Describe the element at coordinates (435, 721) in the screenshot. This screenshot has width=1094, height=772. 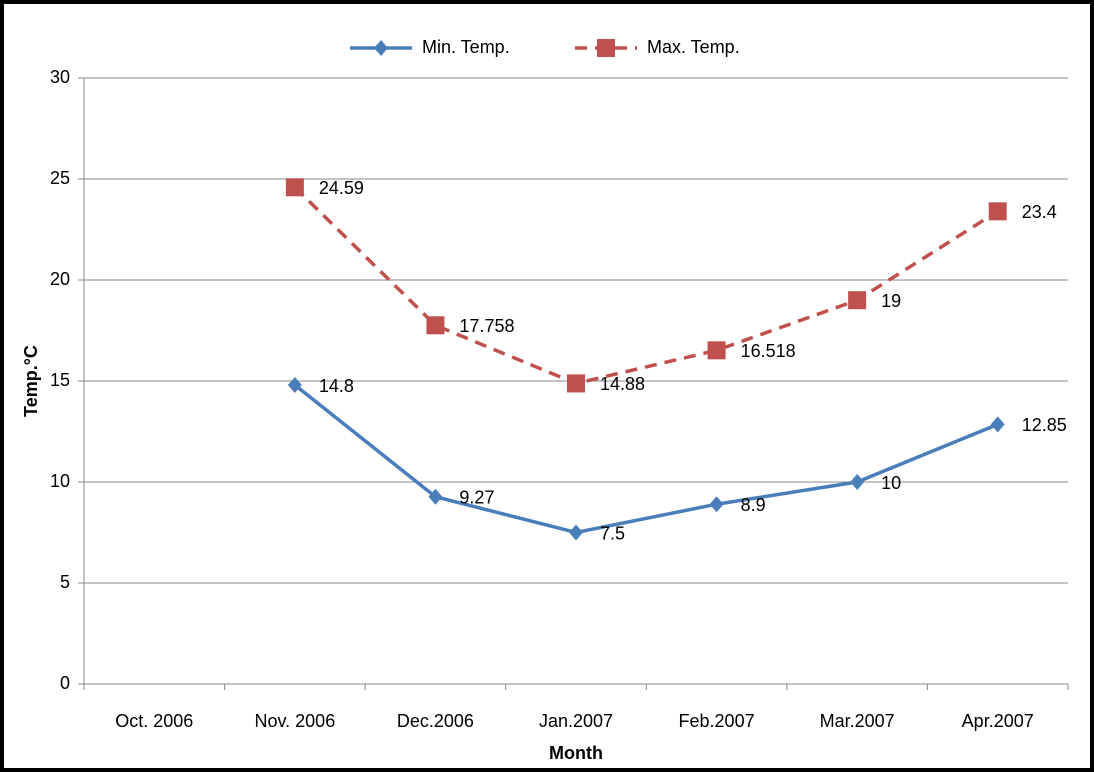
I see `x-tick-label: Dec.2006` at that location.